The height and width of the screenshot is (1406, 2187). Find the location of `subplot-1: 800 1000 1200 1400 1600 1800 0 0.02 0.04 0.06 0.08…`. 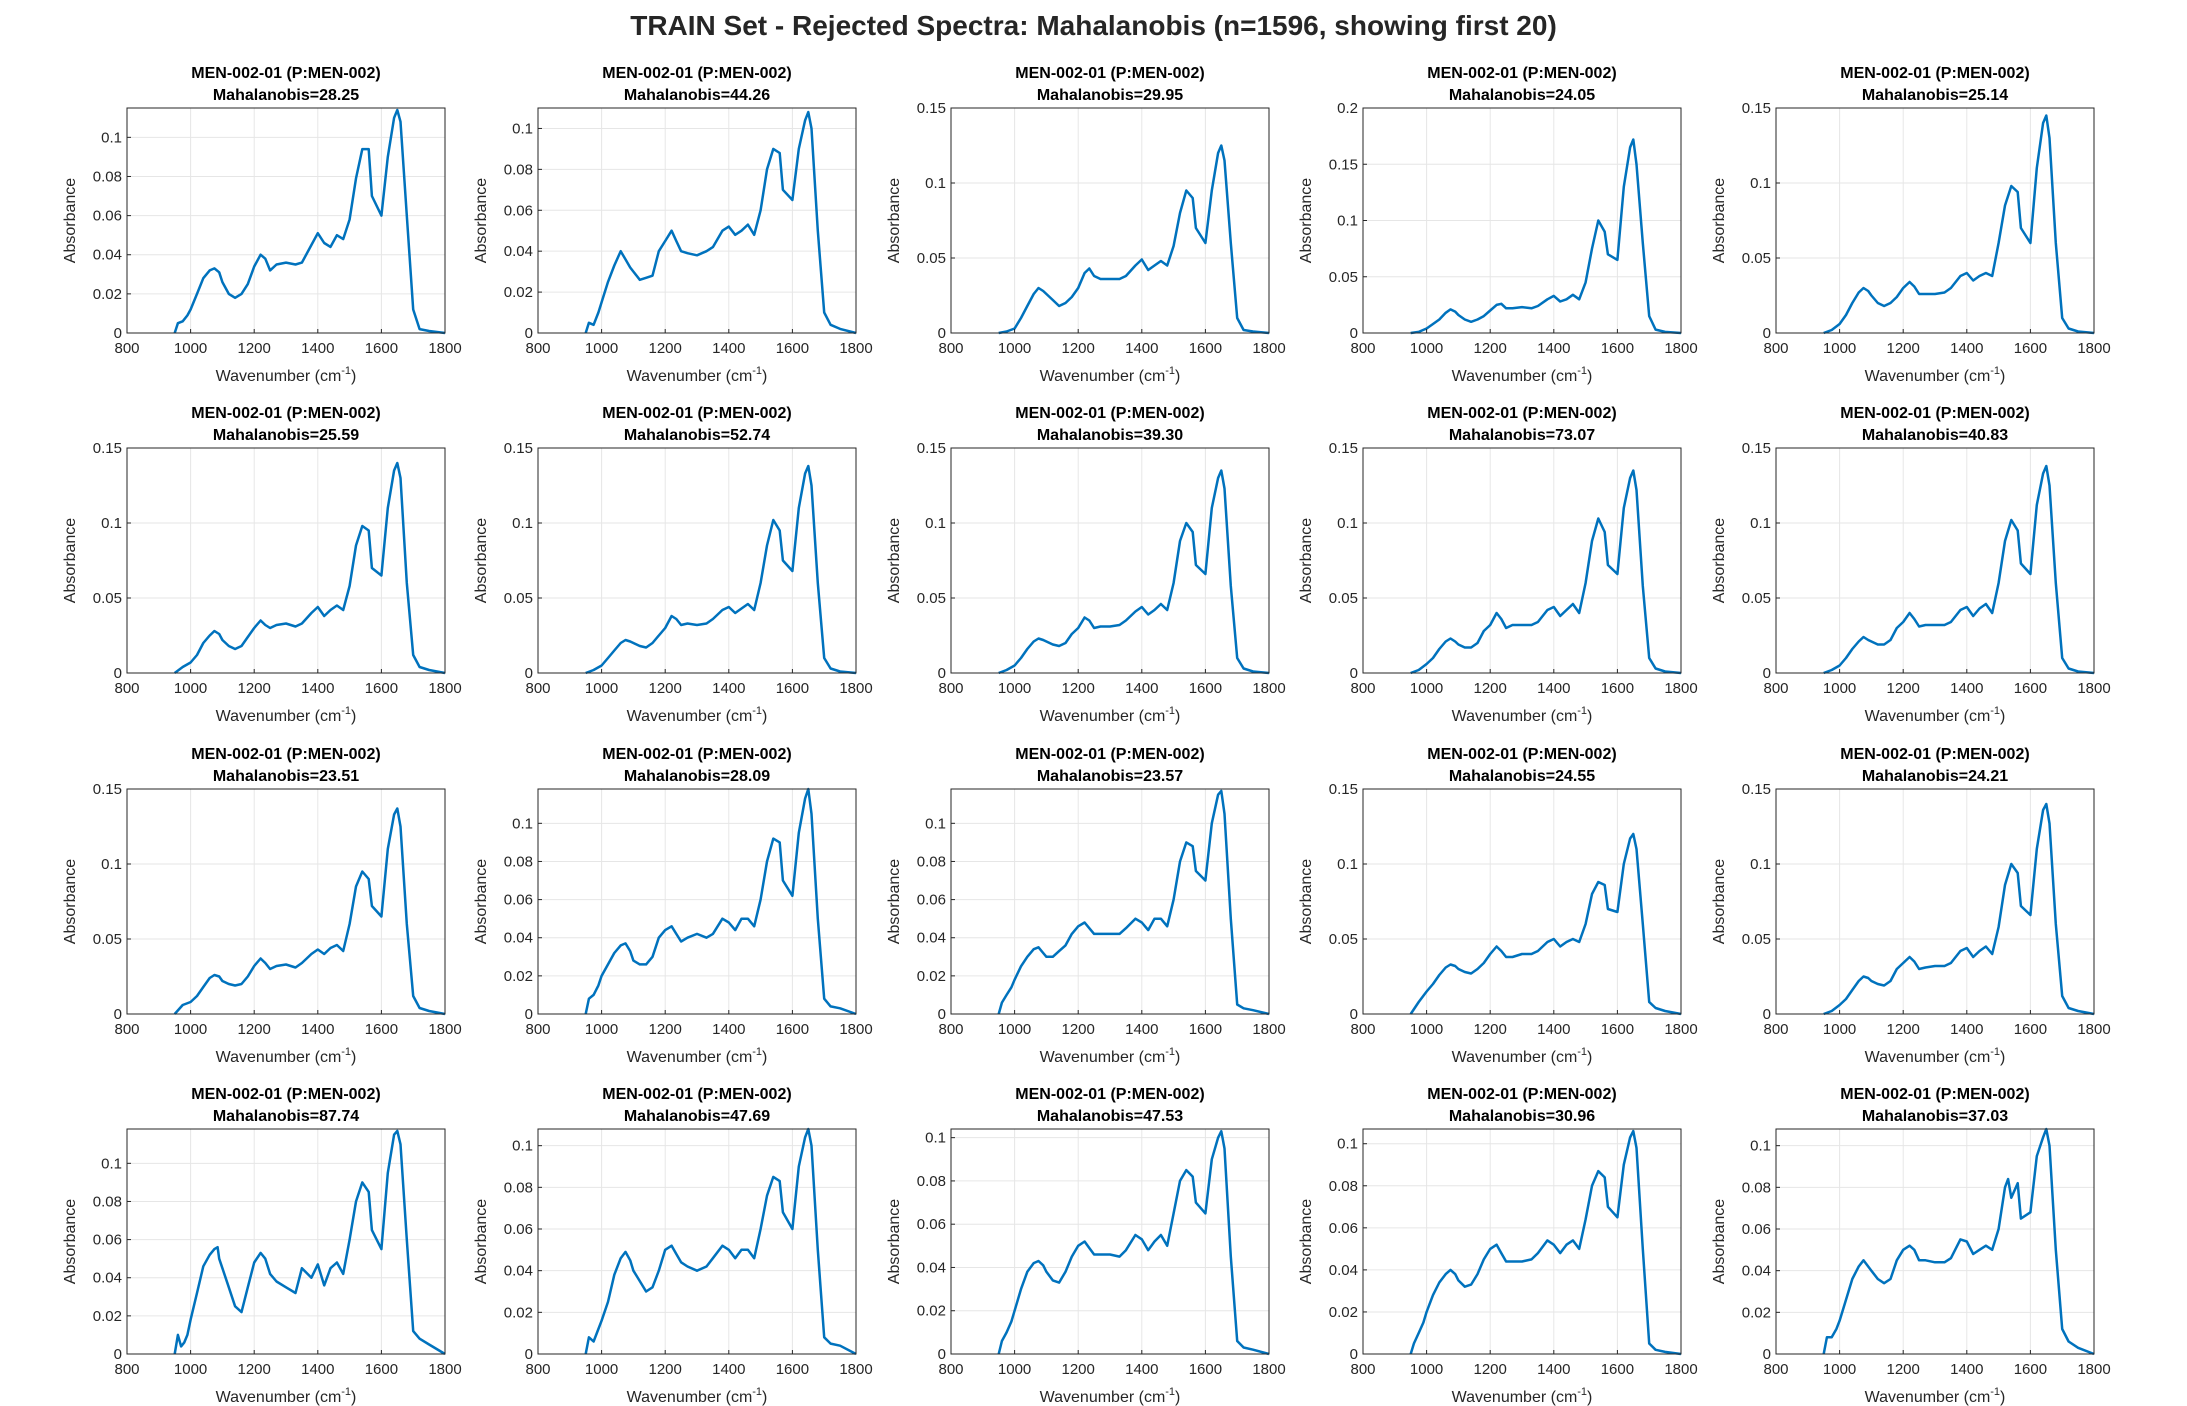

subplot-1: 800 1000 1200 1400 1600 1800 0 0.02 0.04 0.06 0.08… is located at coordinates (262, 225).